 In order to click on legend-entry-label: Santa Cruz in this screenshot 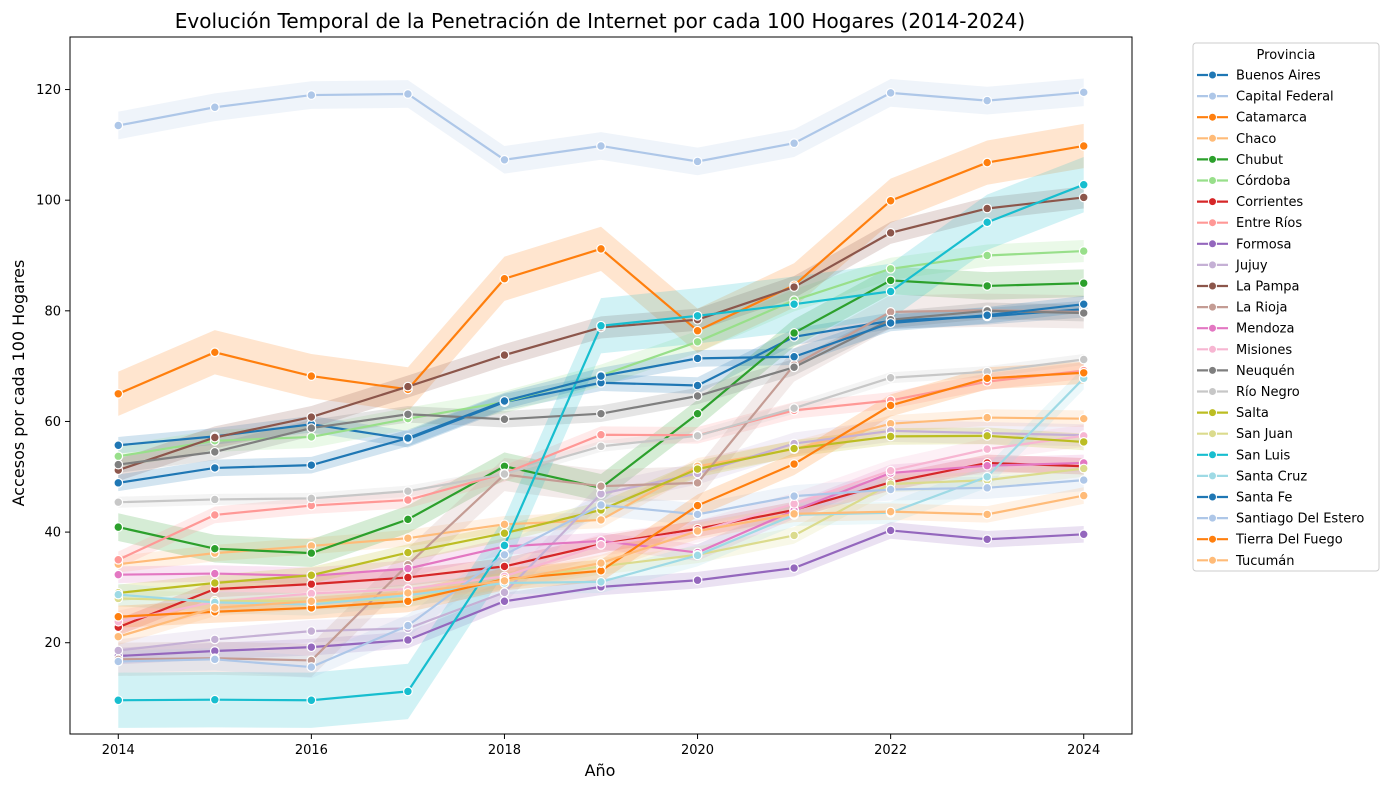, I will do `click(1271, 476)`.